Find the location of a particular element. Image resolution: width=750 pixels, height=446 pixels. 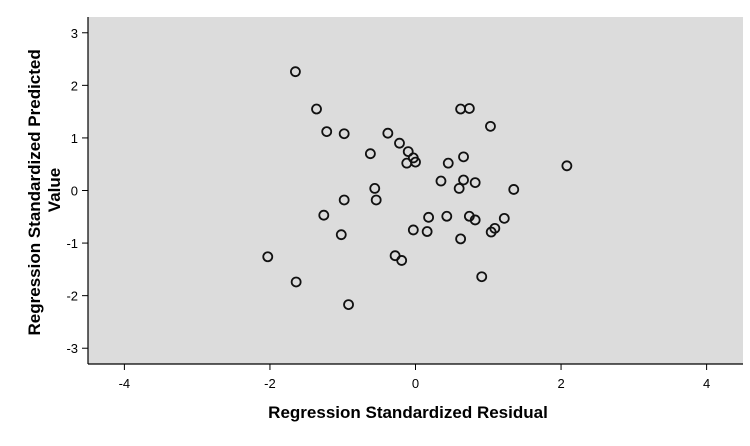

x-tick-label: -4 is located at coordinates (125, 383).